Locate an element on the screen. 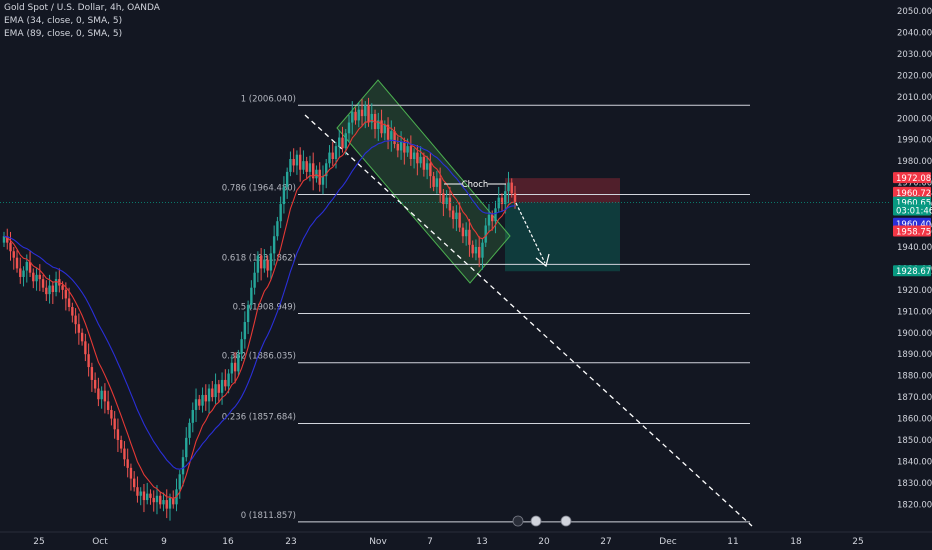  time-axis-bg is located at coordinates (466, 541).